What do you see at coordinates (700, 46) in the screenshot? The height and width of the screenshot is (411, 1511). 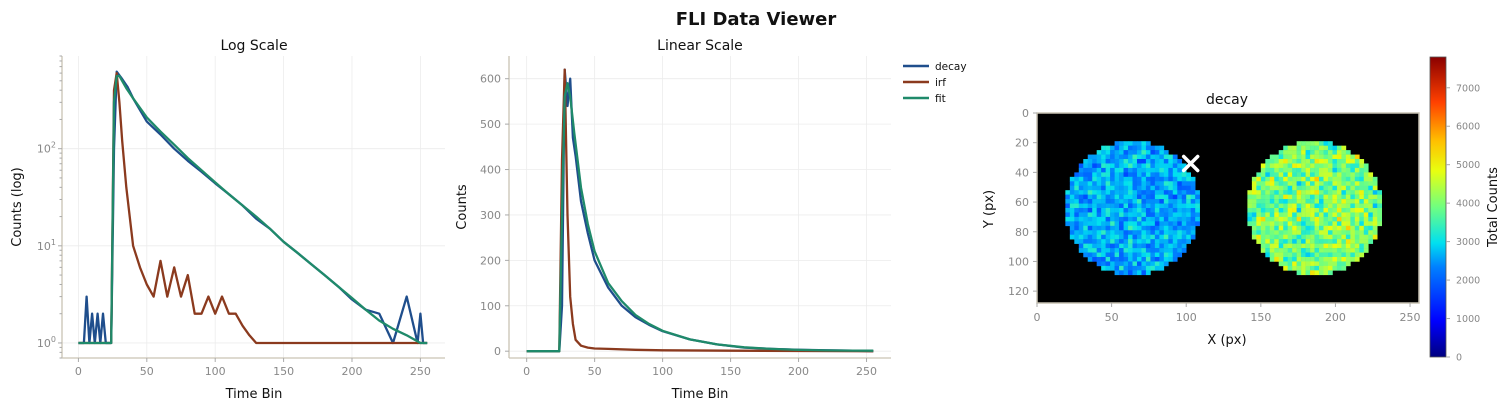 I see `linear-panel-title: Linear Scale` at bounding box center [700, 46].